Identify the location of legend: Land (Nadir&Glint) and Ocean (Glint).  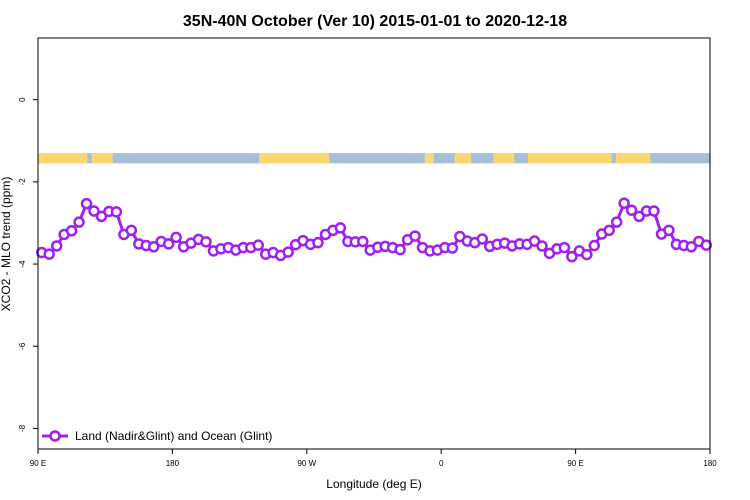
(157, 436).